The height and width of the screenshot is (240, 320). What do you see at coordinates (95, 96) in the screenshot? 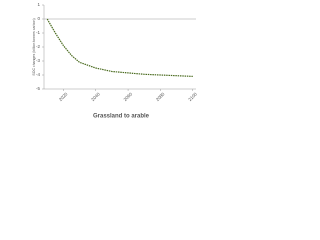
I see `x-tick-label: 2040` at bounding box center [95, 96].